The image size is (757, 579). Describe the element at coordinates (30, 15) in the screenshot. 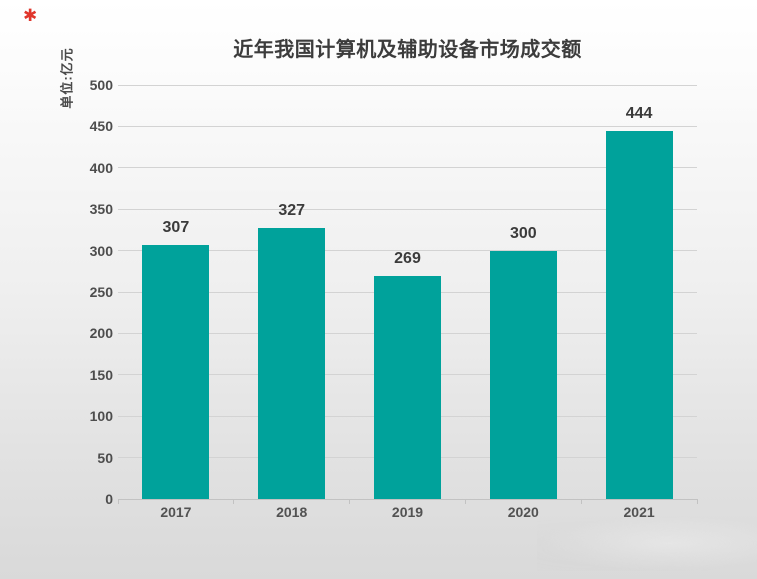

I see `red-logo-icon: ✱` at that location.